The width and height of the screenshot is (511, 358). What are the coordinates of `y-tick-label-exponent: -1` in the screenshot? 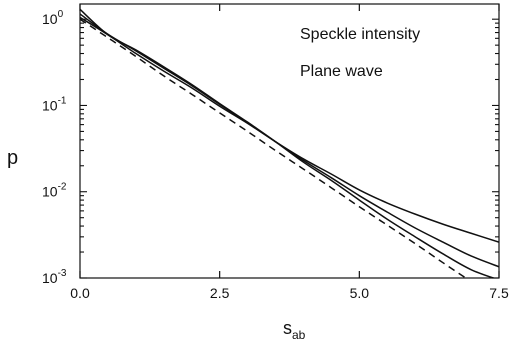 It's located at (62, 100).